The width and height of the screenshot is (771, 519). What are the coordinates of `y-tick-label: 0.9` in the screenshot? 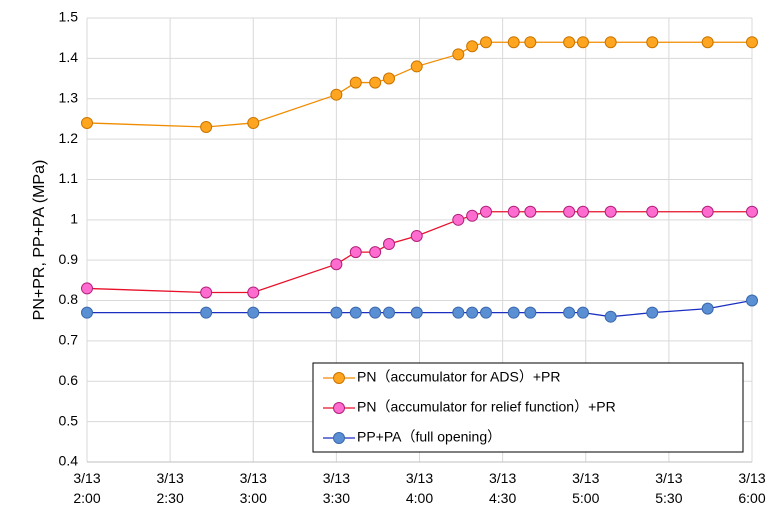 It's located at (69, 259).